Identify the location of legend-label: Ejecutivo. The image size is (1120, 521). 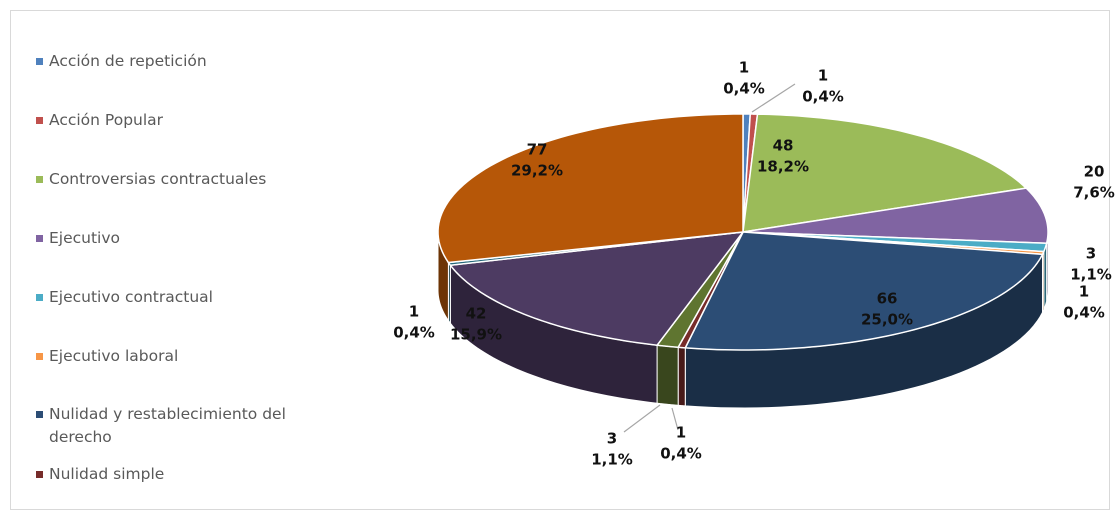
(85, 238).